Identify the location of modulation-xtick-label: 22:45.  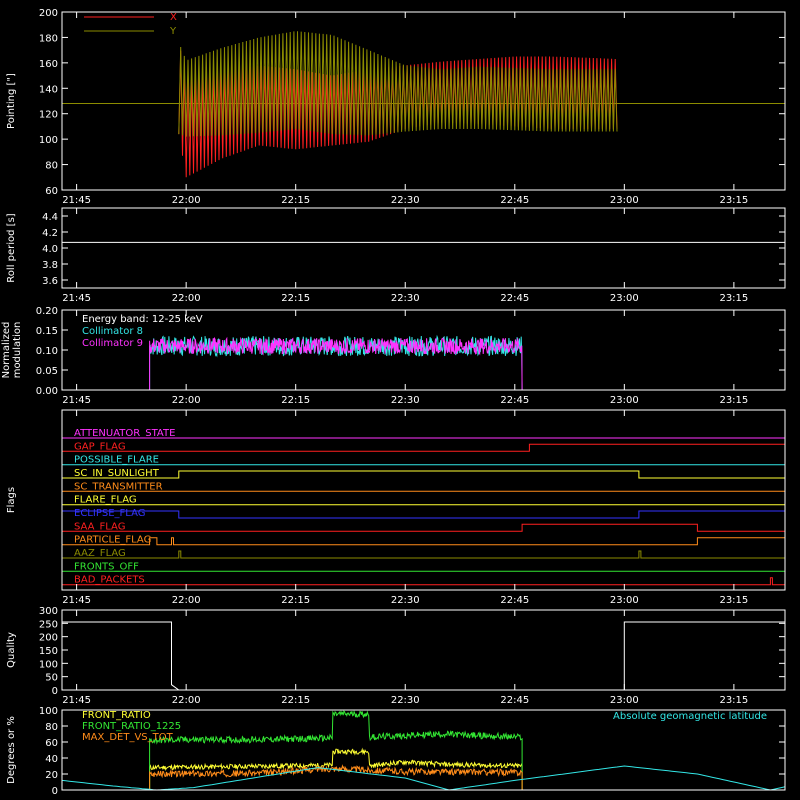
(514, 400).